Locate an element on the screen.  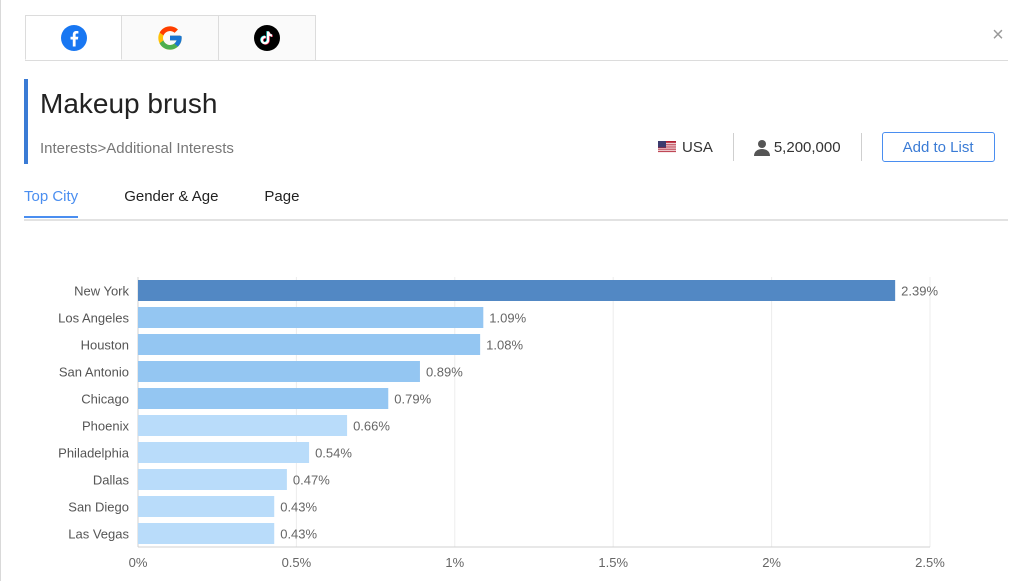
x-tick-label: 0% is located at coordinates (138, 562).